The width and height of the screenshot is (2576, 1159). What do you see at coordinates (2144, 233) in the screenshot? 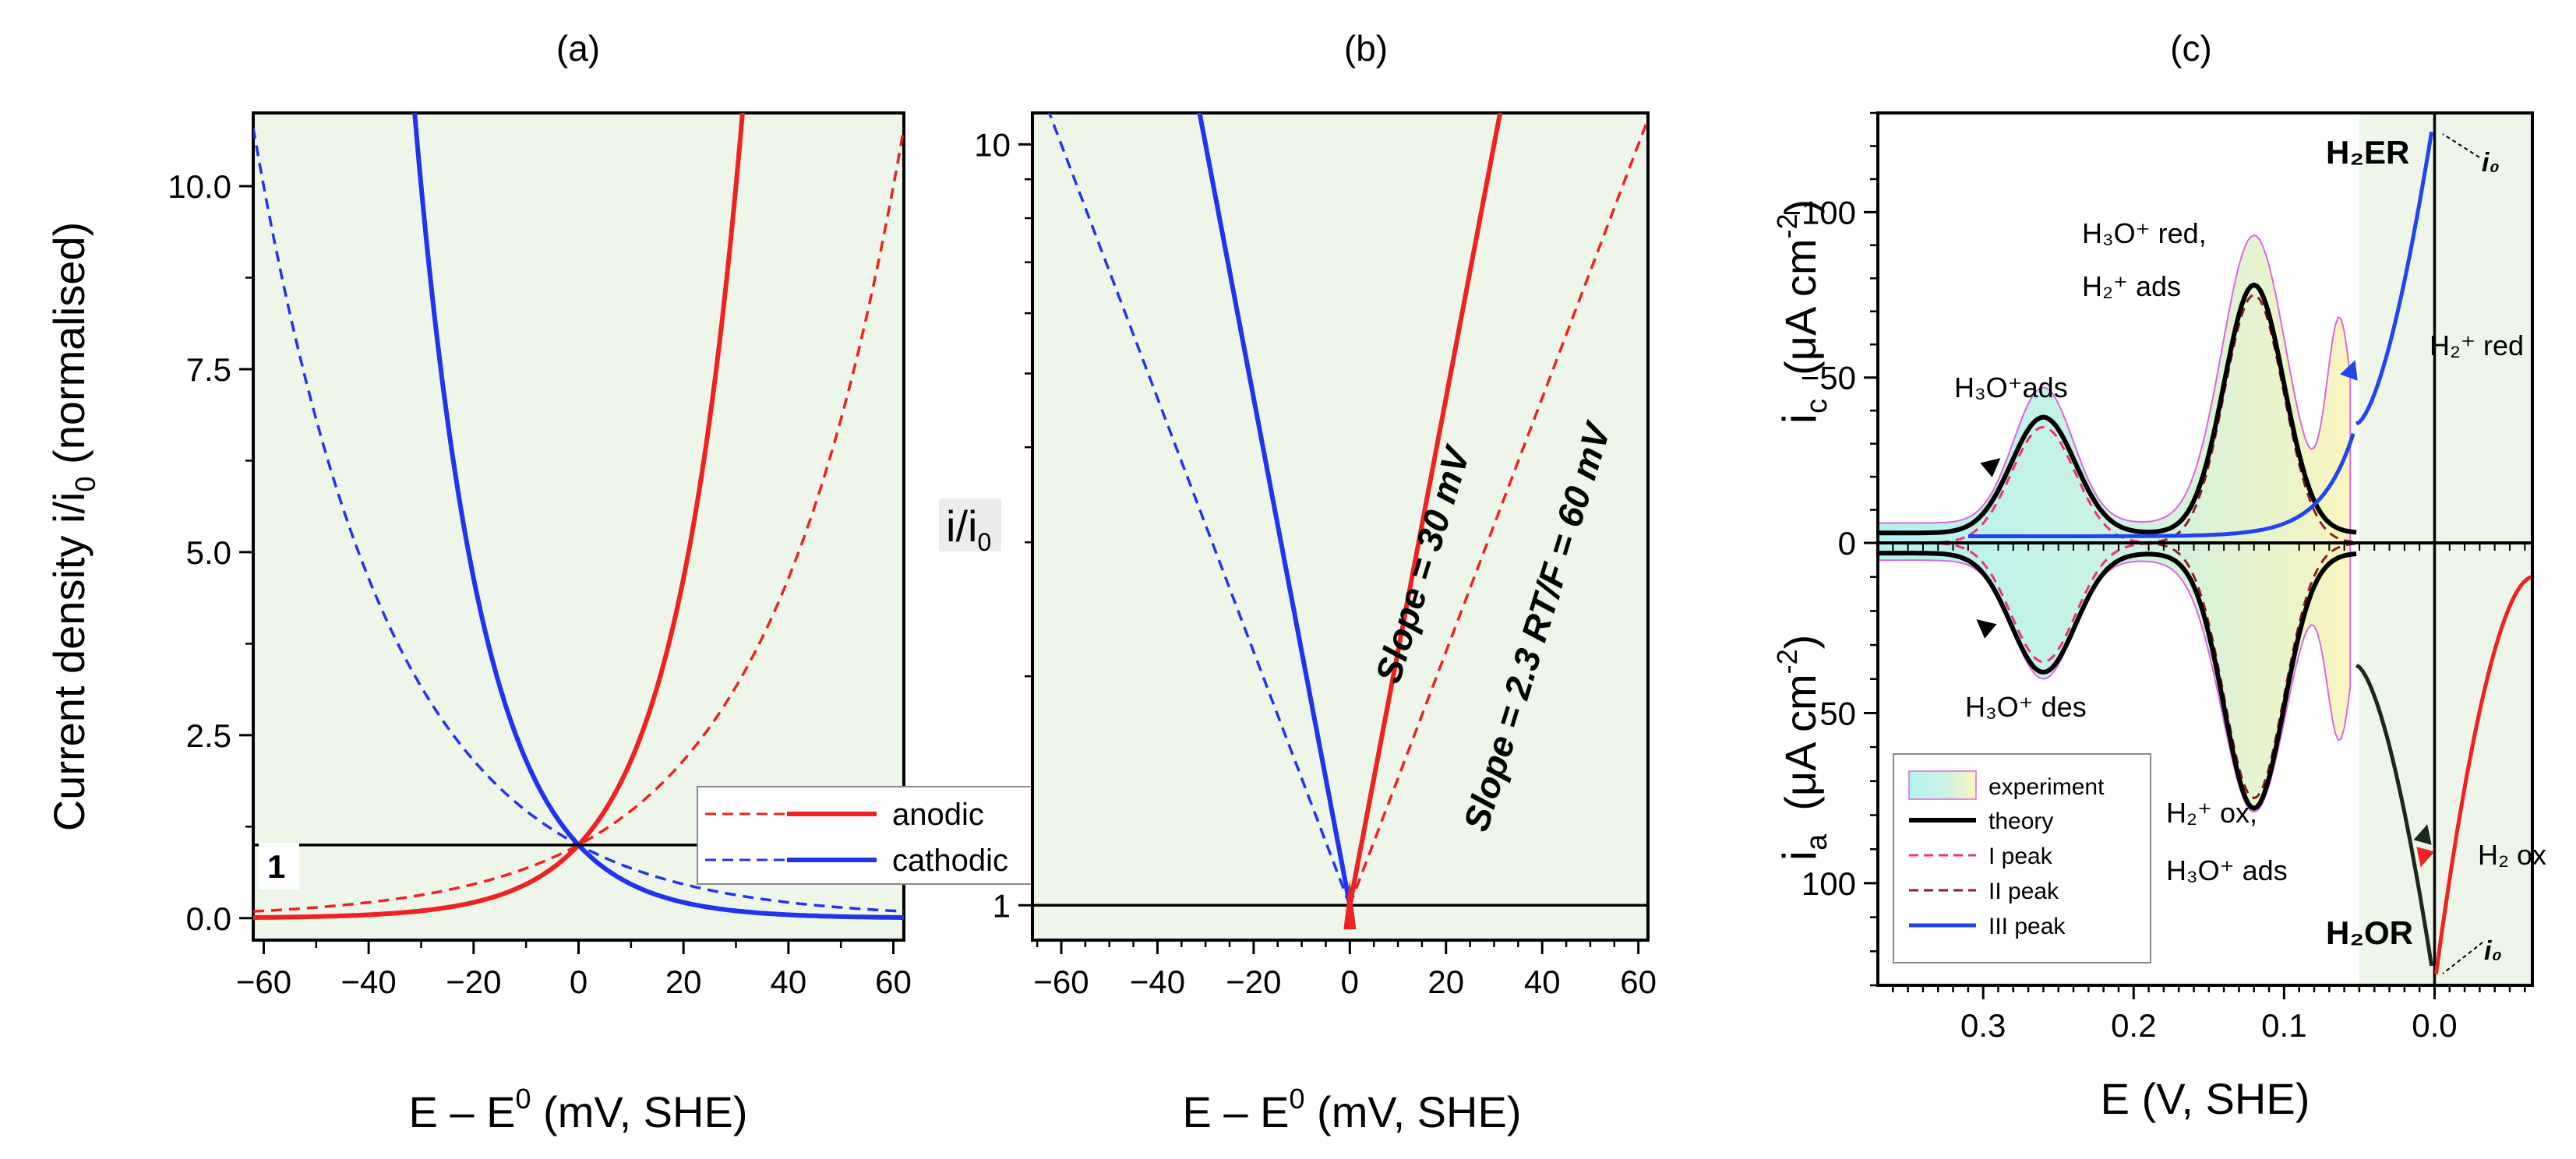
I see `ann-h3o-red: H₃O⁺ red,` at bounding box center [2144, 233].